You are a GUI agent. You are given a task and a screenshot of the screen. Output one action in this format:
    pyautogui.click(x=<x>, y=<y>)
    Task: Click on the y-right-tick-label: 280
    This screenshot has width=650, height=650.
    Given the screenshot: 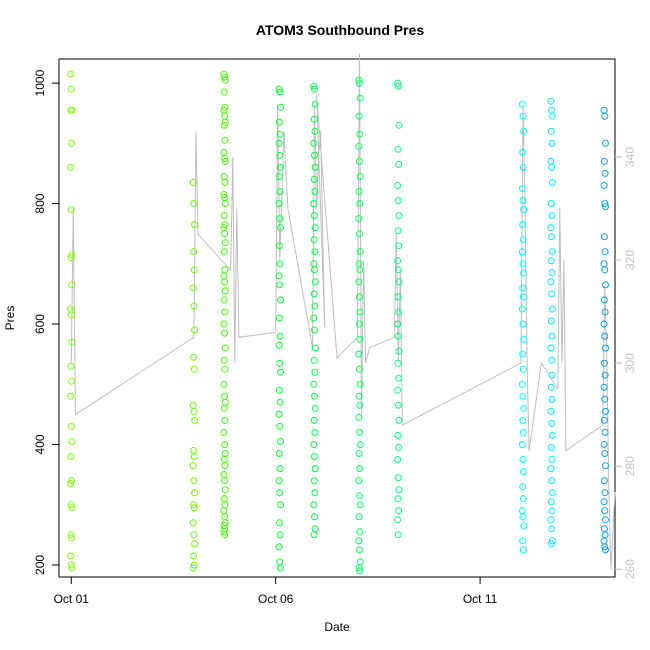 What is the action you would take?
    pyautogui.click(x=630, y=466)
    